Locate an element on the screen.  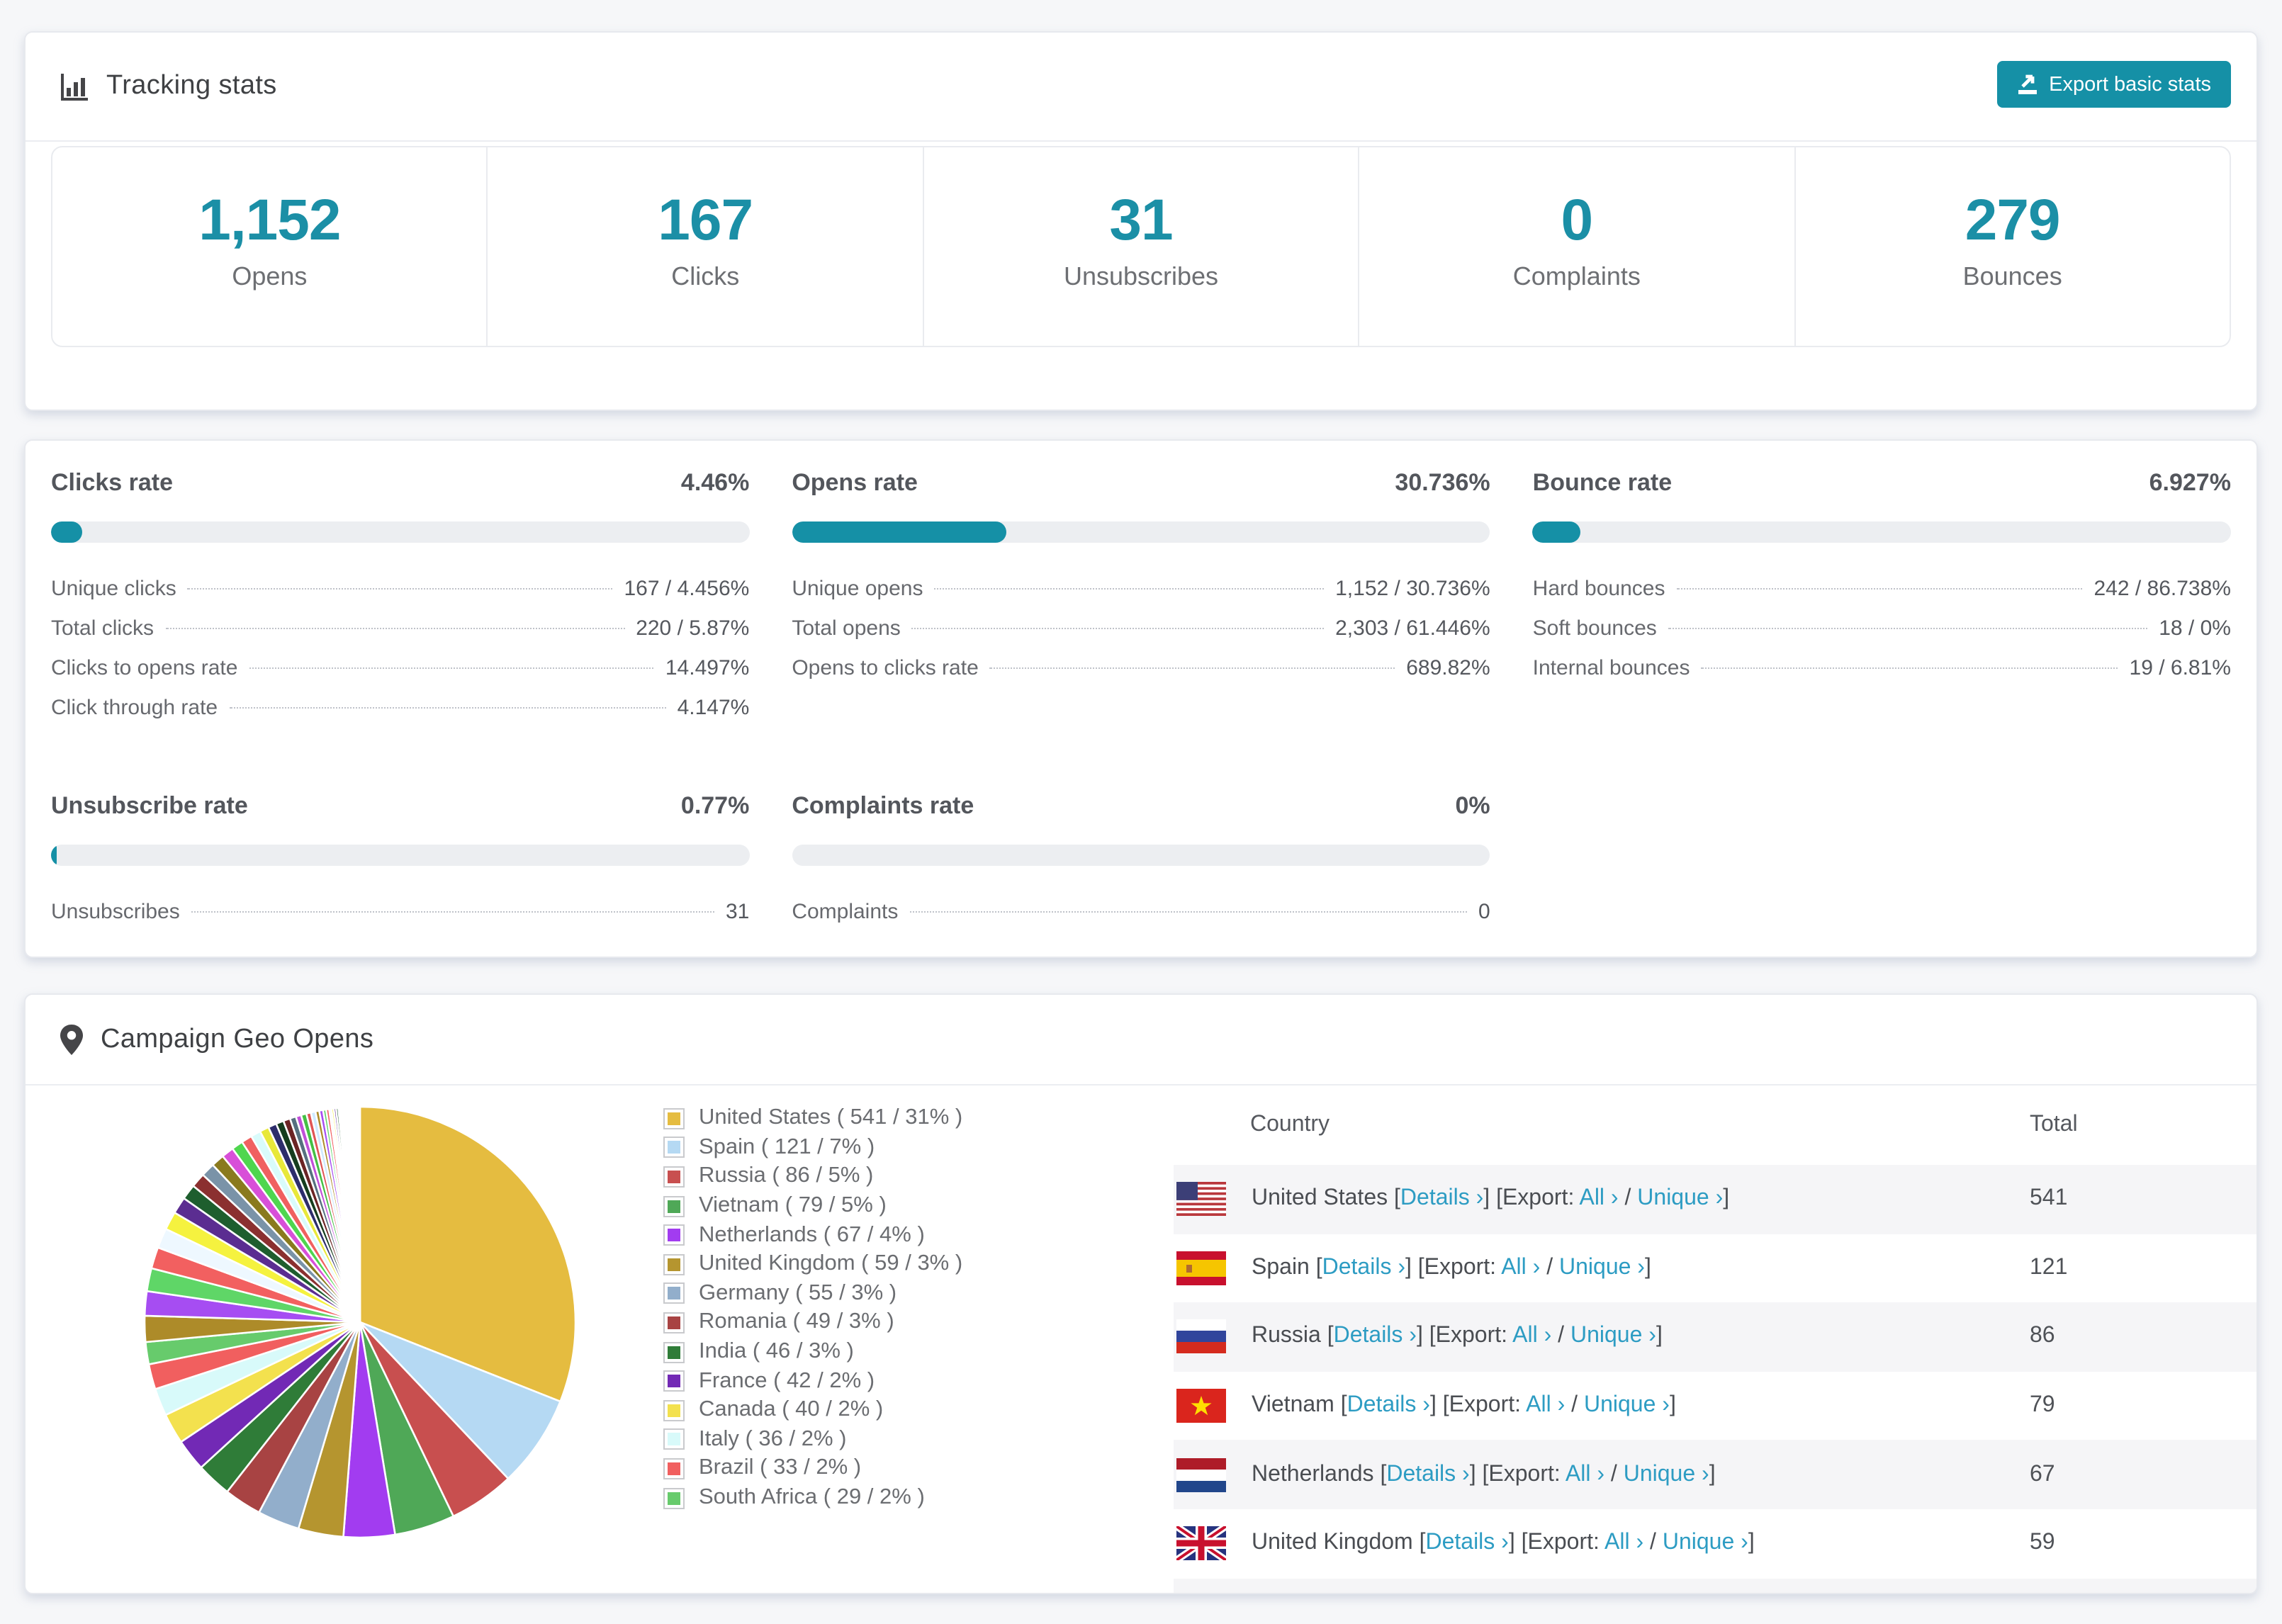
rate-value: 30.736% is located at coordinates (1443, 482).